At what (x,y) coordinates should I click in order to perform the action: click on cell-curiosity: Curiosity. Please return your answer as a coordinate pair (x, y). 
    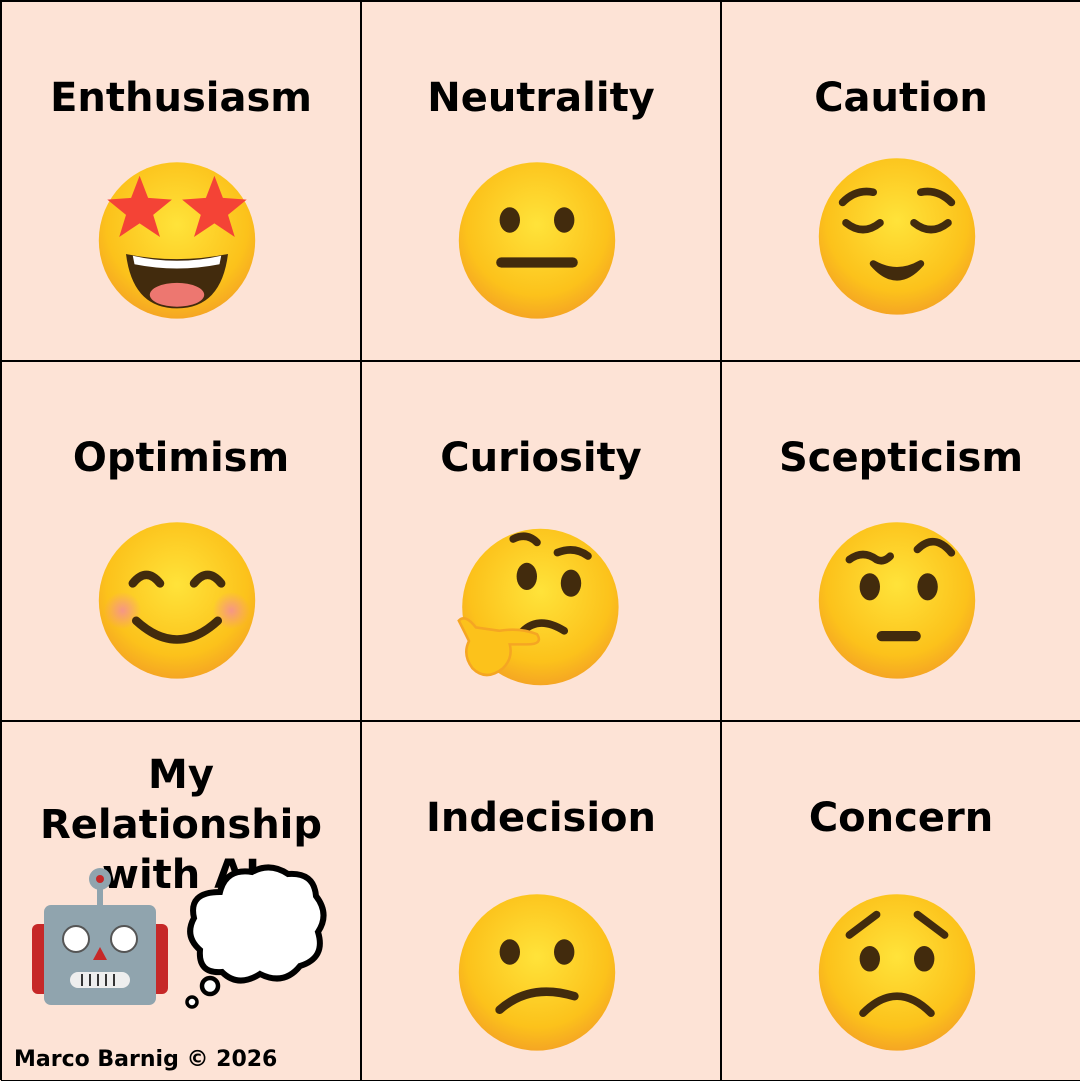
    Looking at the image, I should click on (541, 541).